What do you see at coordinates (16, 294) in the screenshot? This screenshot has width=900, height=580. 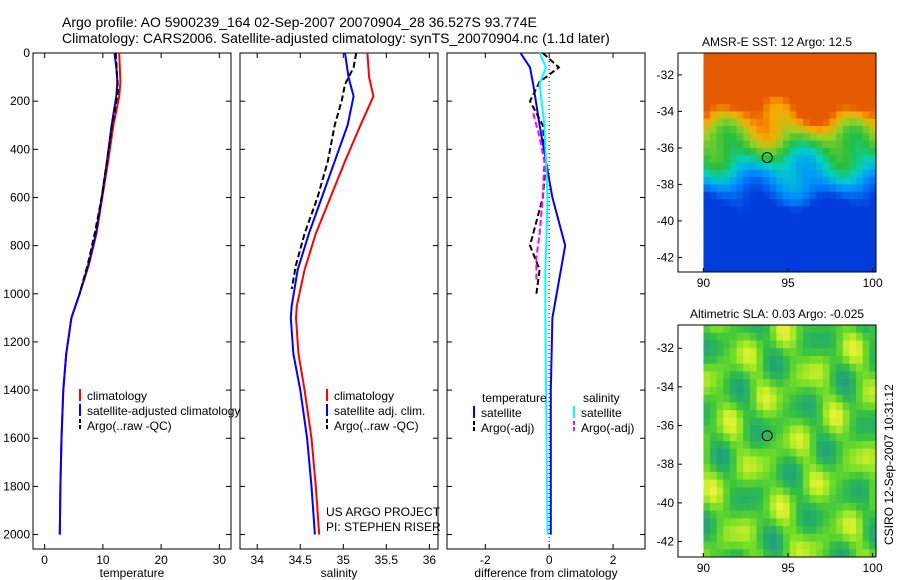 I see `y-tick-label: 1000` at bounding box center [16, 294].